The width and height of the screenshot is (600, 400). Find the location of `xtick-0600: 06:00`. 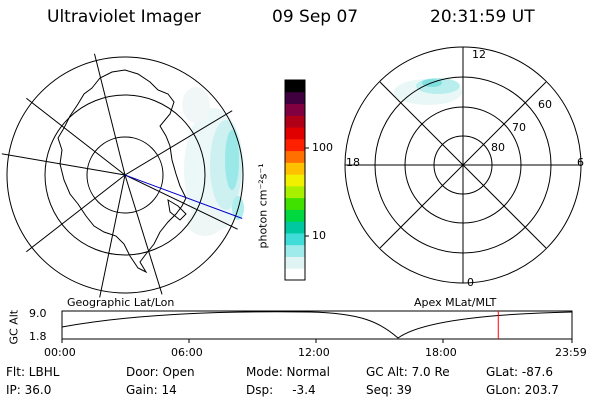

xtick-0600: 06:00 is located at coordinates (187, 352).